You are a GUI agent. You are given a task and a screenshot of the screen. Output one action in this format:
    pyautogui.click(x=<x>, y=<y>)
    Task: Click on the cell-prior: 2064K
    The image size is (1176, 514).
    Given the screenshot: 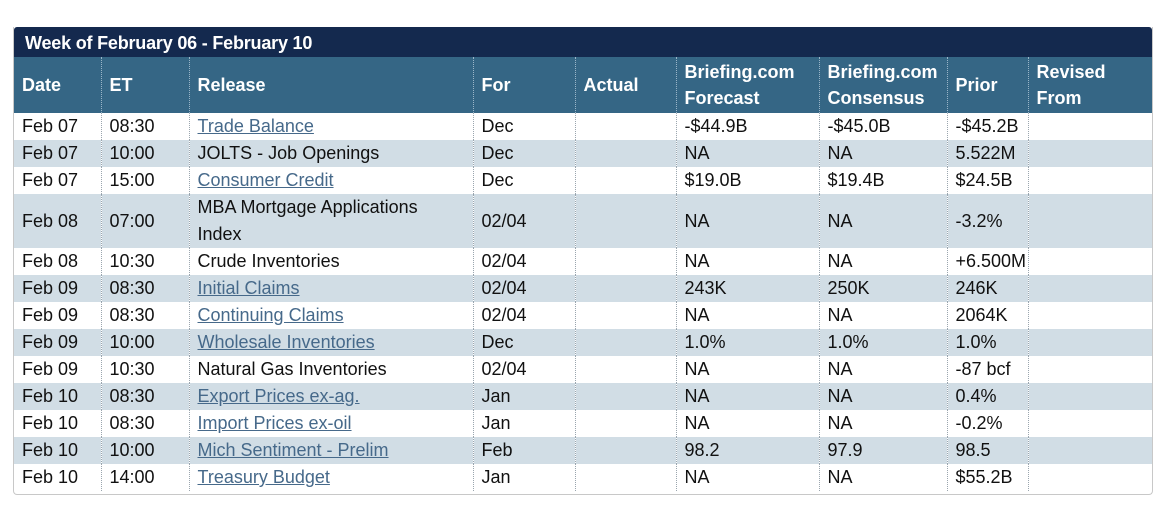 What is the action you would take?
    pyautogui.click(x=987, y=315)
    